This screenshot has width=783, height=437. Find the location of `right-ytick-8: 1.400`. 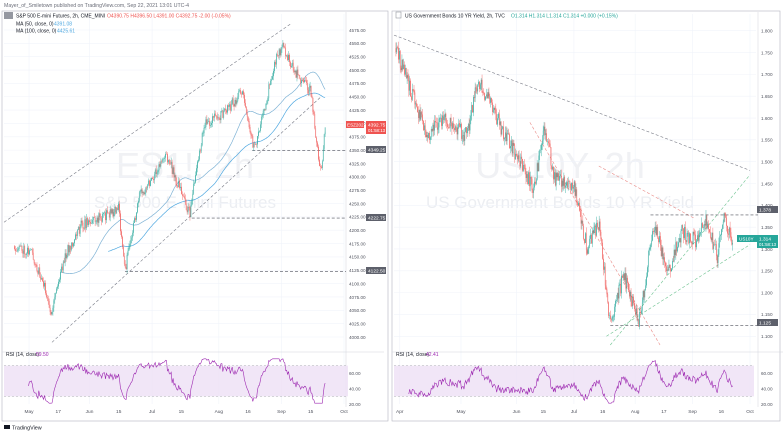

right-ytick-8: 1.400 is located at coordinates (767, 205).